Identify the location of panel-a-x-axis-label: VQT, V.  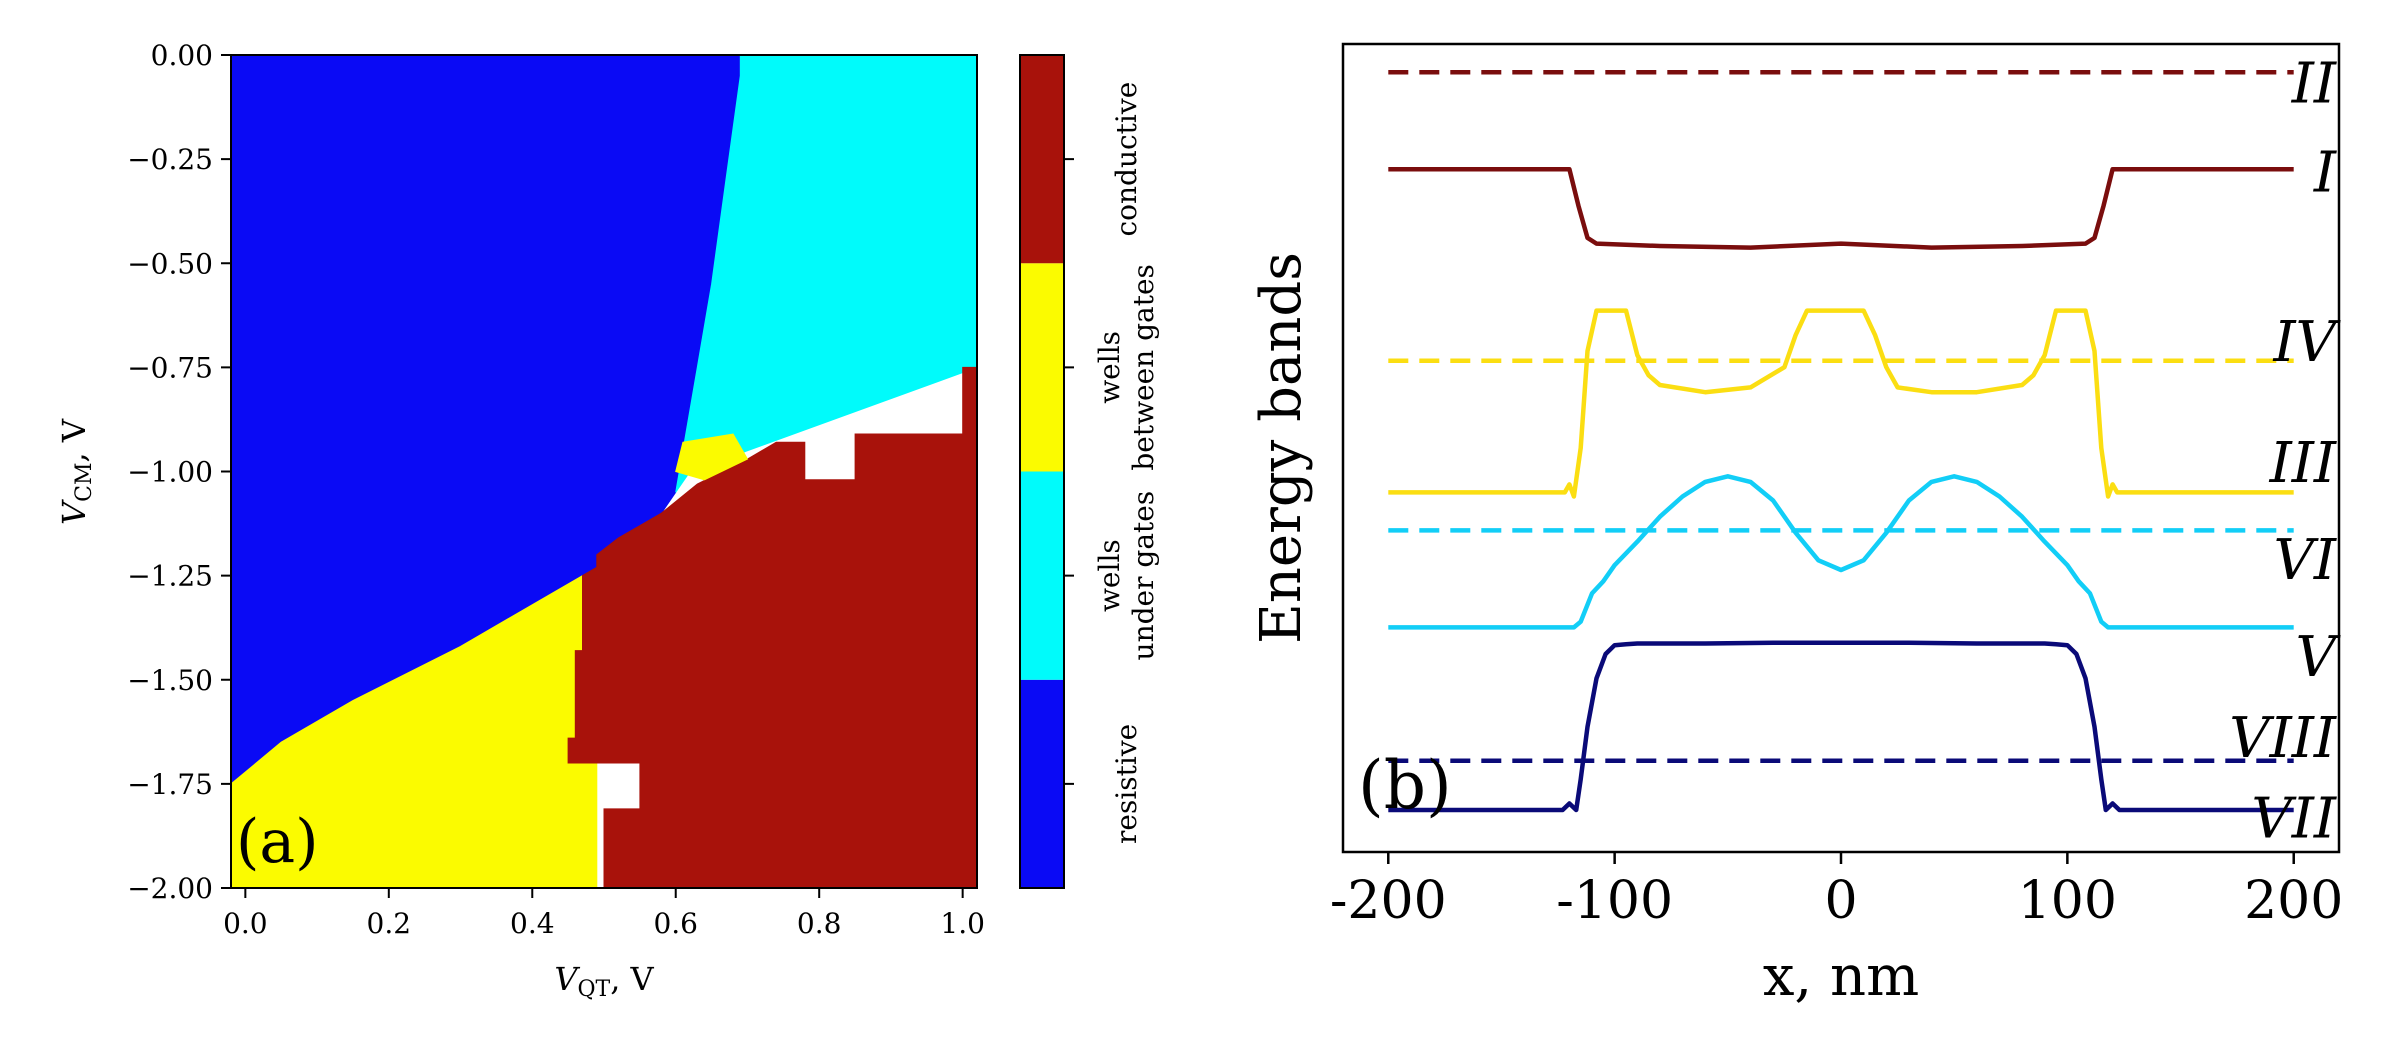
(604, 981).